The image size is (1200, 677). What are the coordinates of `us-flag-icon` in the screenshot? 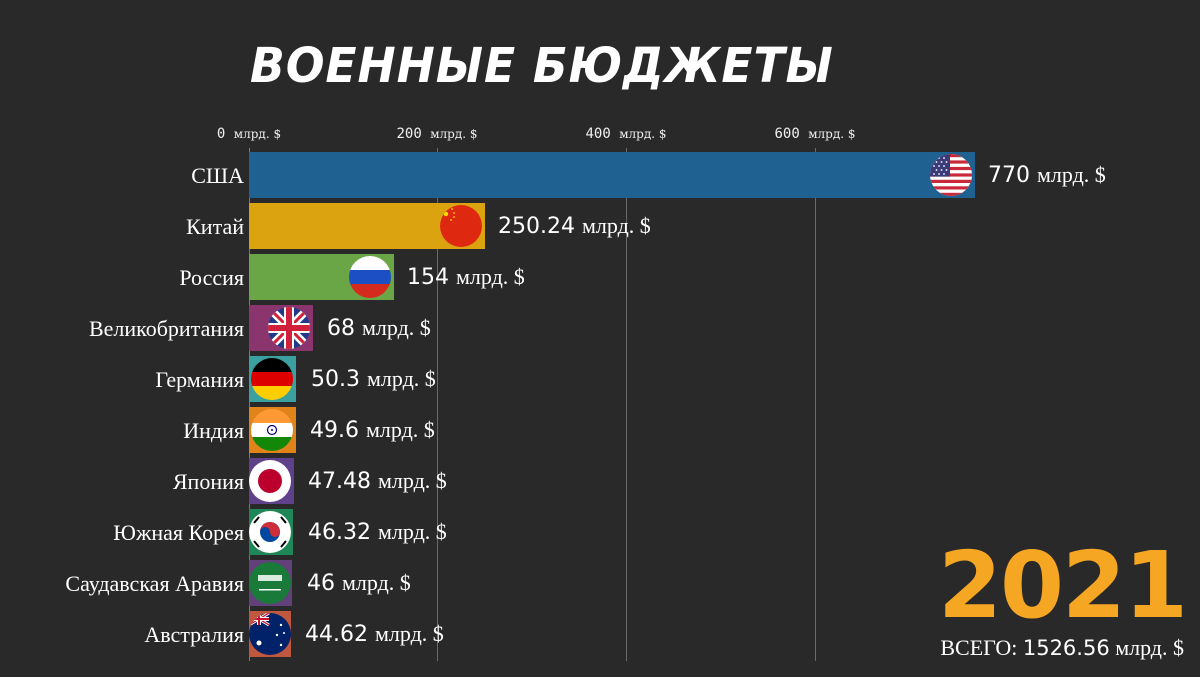 It's located at (951, 175).